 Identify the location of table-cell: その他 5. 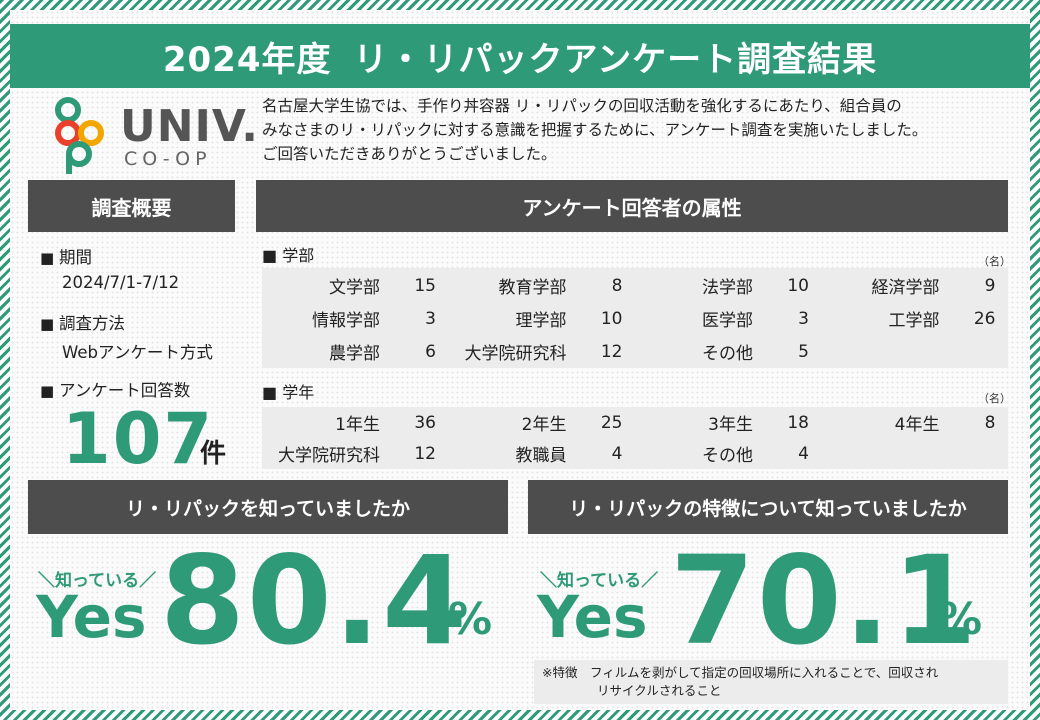
(728, 352).